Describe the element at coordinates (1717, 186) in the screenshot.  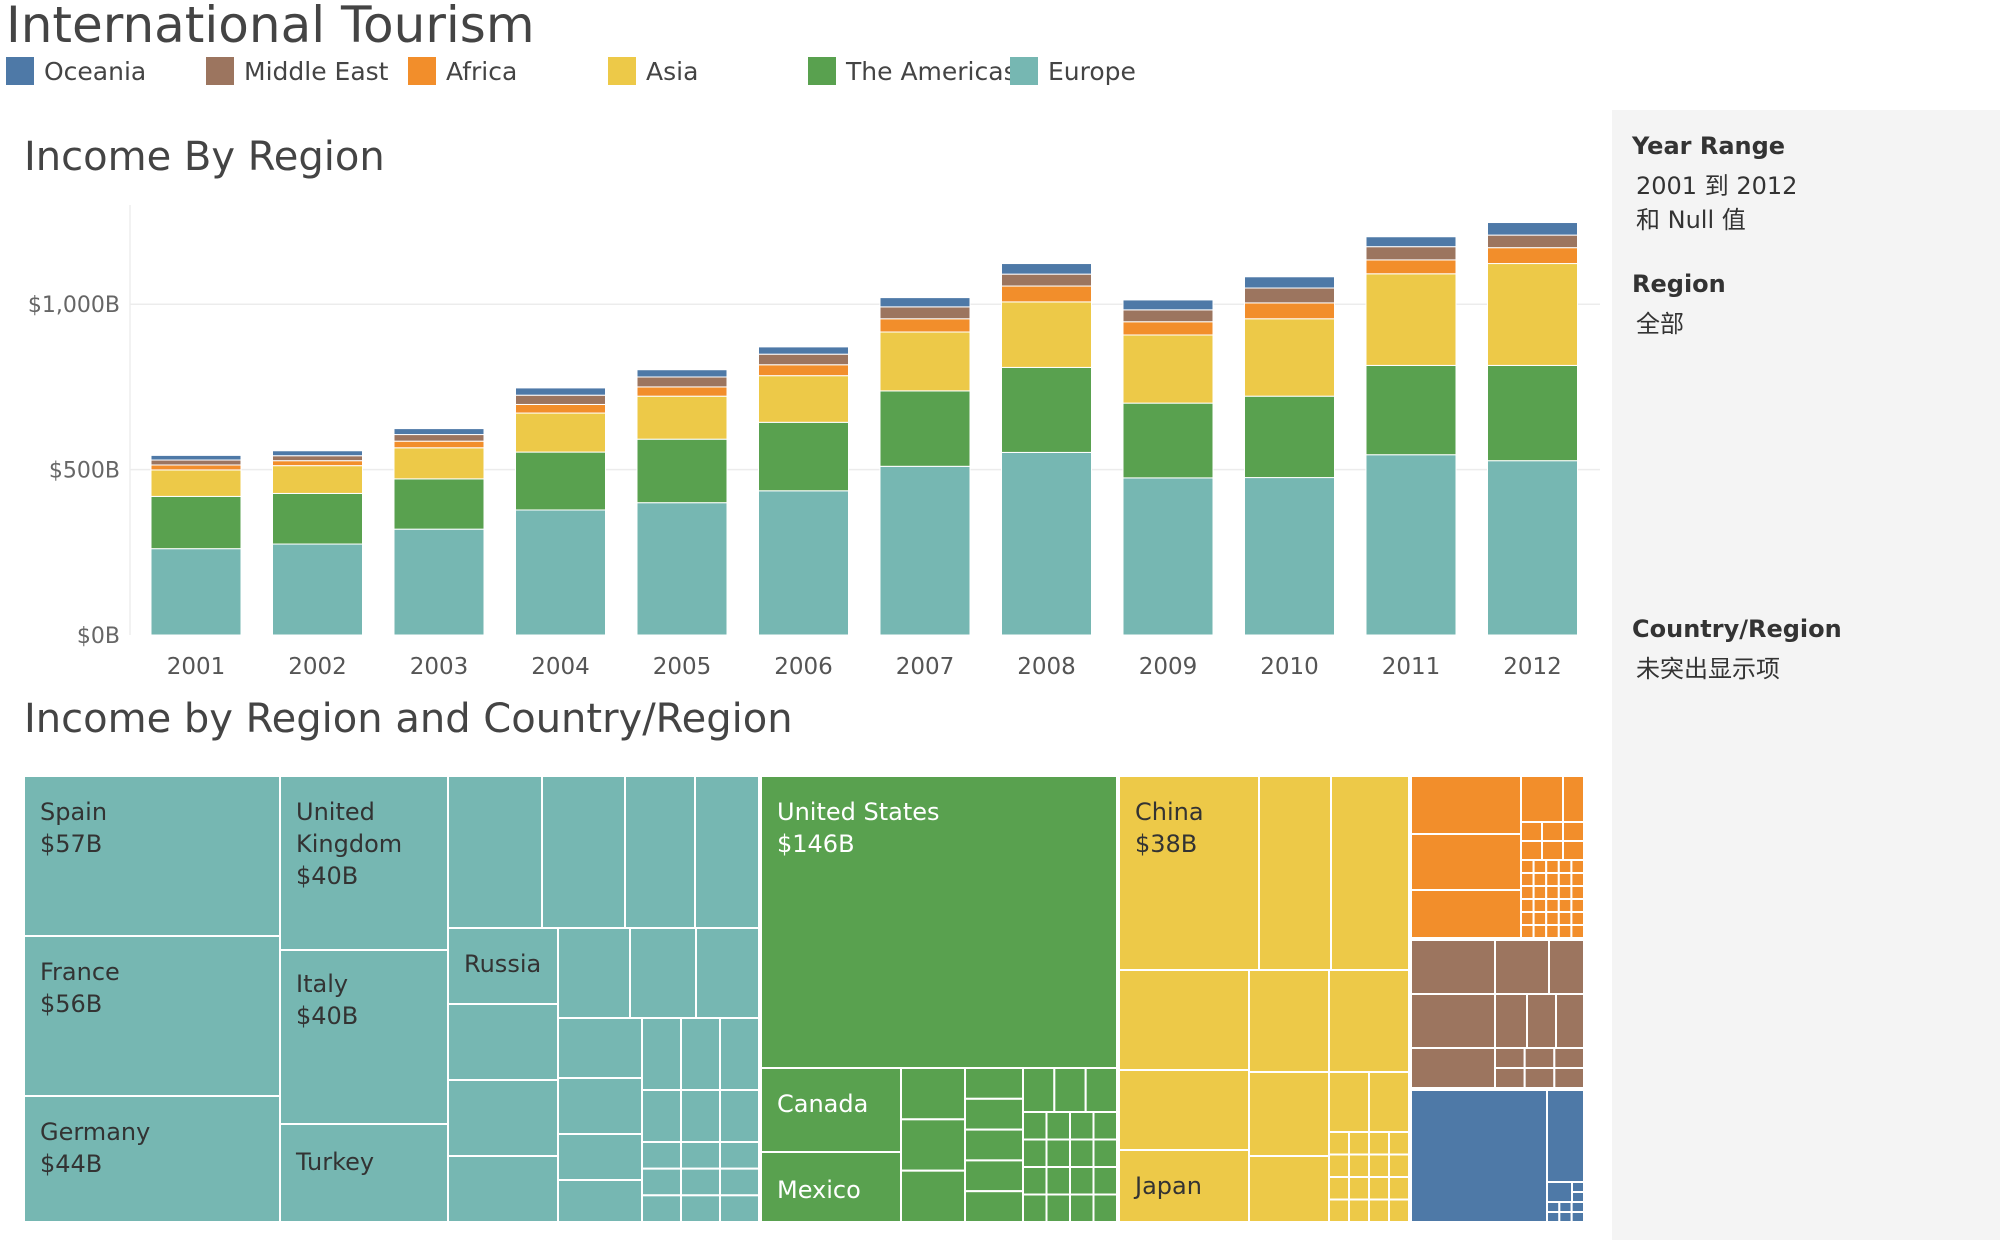
I see `year-range-filter-value: 2001 到 2012` at that location.